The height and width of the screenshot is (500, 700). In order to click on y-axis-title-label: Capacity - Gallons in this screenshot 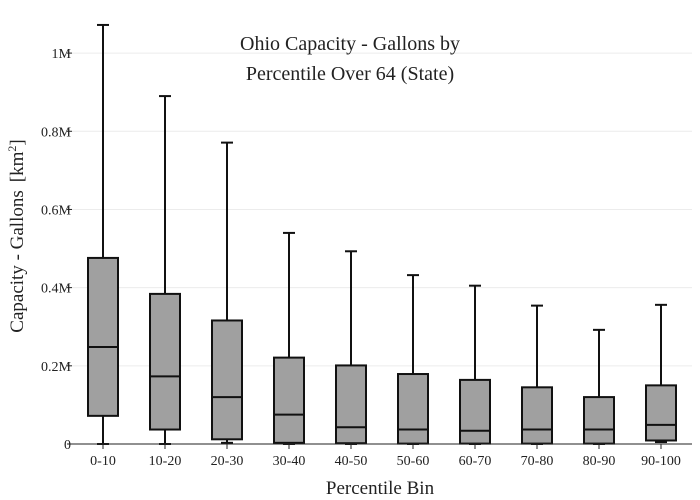, I will do `click(17, 261)`.